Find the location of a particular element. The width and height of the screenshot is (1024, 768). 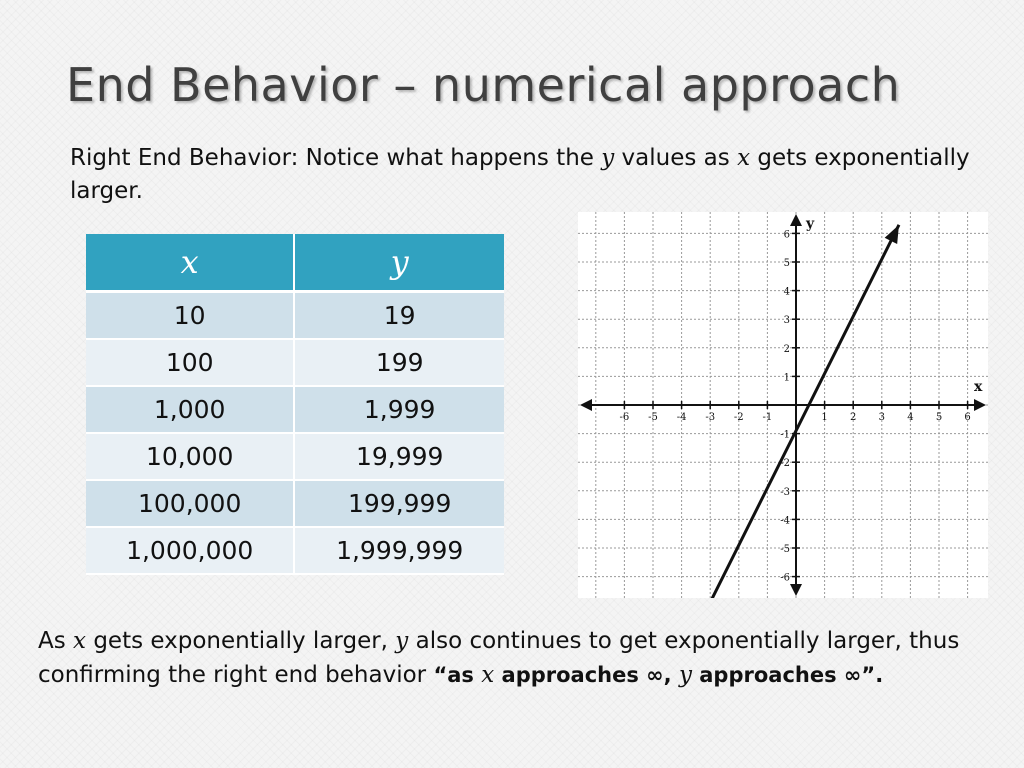

x-axis-label: x is located at coordinates (978, 387).